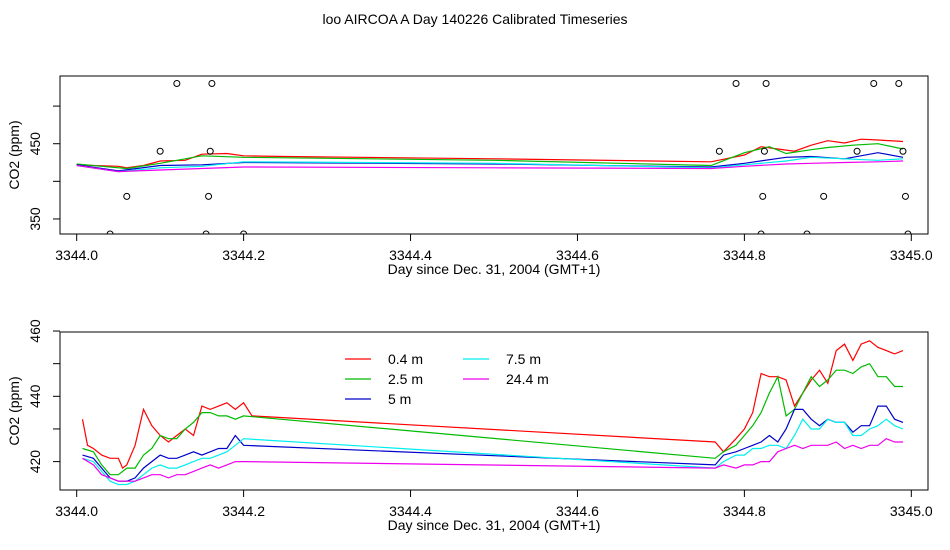 The image size is (950, 550). What do you see at coordinates (527, 379) in the screenshot?
I see `legend-label: 24.4 m` at bounding box center [527, 379].